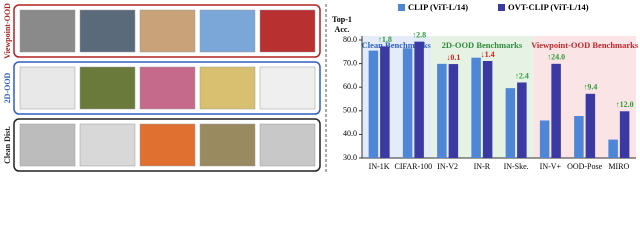 This screenshot has width=640, height=240. Describe the element at coordinates (453, 57) in the screenshot. I see `delta-label: ↓0.1` at that location.